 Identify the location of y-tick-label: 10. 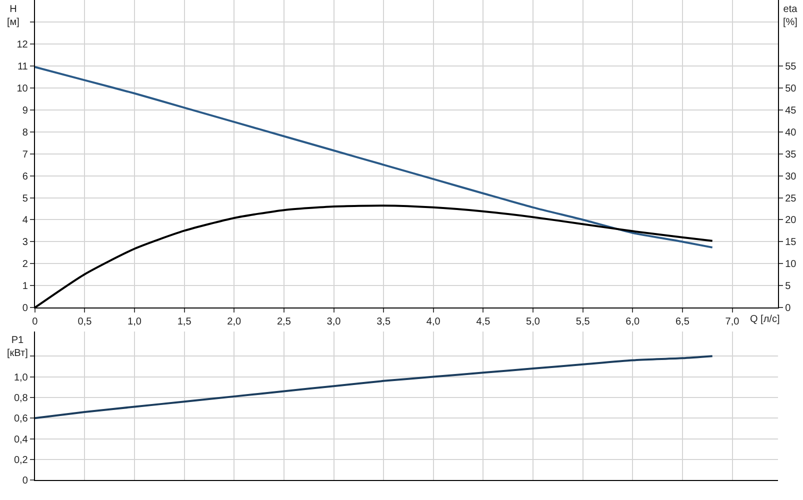
(22, 88).